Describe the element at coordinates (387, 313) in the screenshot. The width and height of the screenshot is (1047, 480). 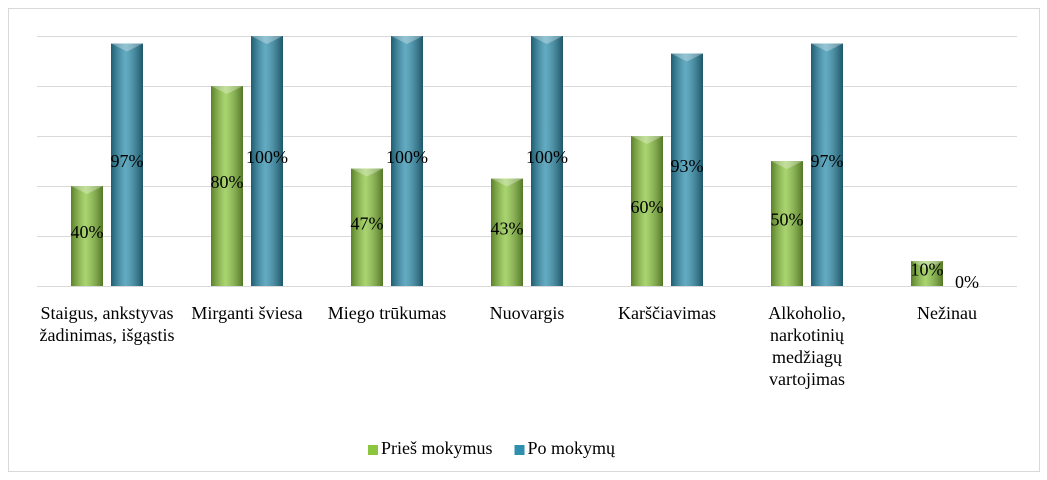
I see `x-tick-label: Miego trūkumas` at that location.